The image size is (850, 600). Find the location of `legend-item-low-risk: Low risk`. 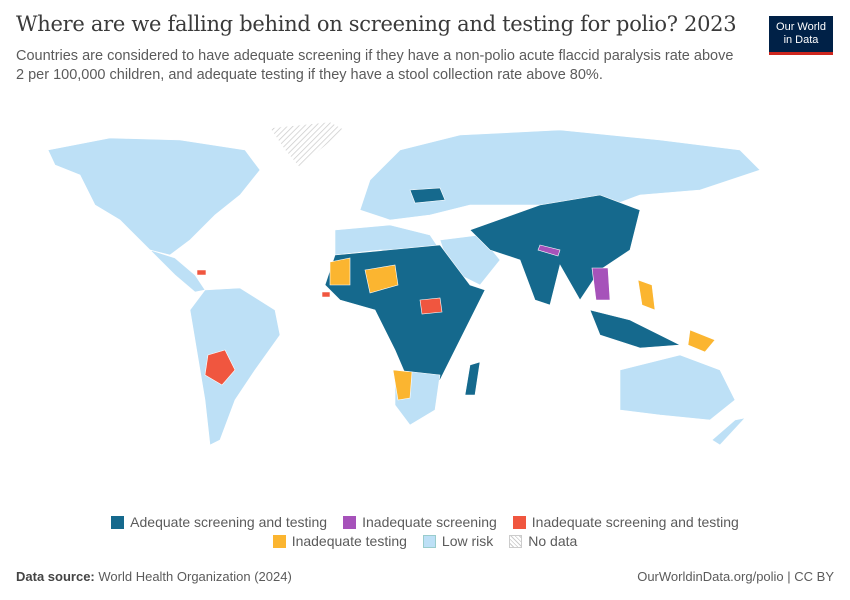

legend-item-low-risk: Low risk is located at coordinates (458, 541).